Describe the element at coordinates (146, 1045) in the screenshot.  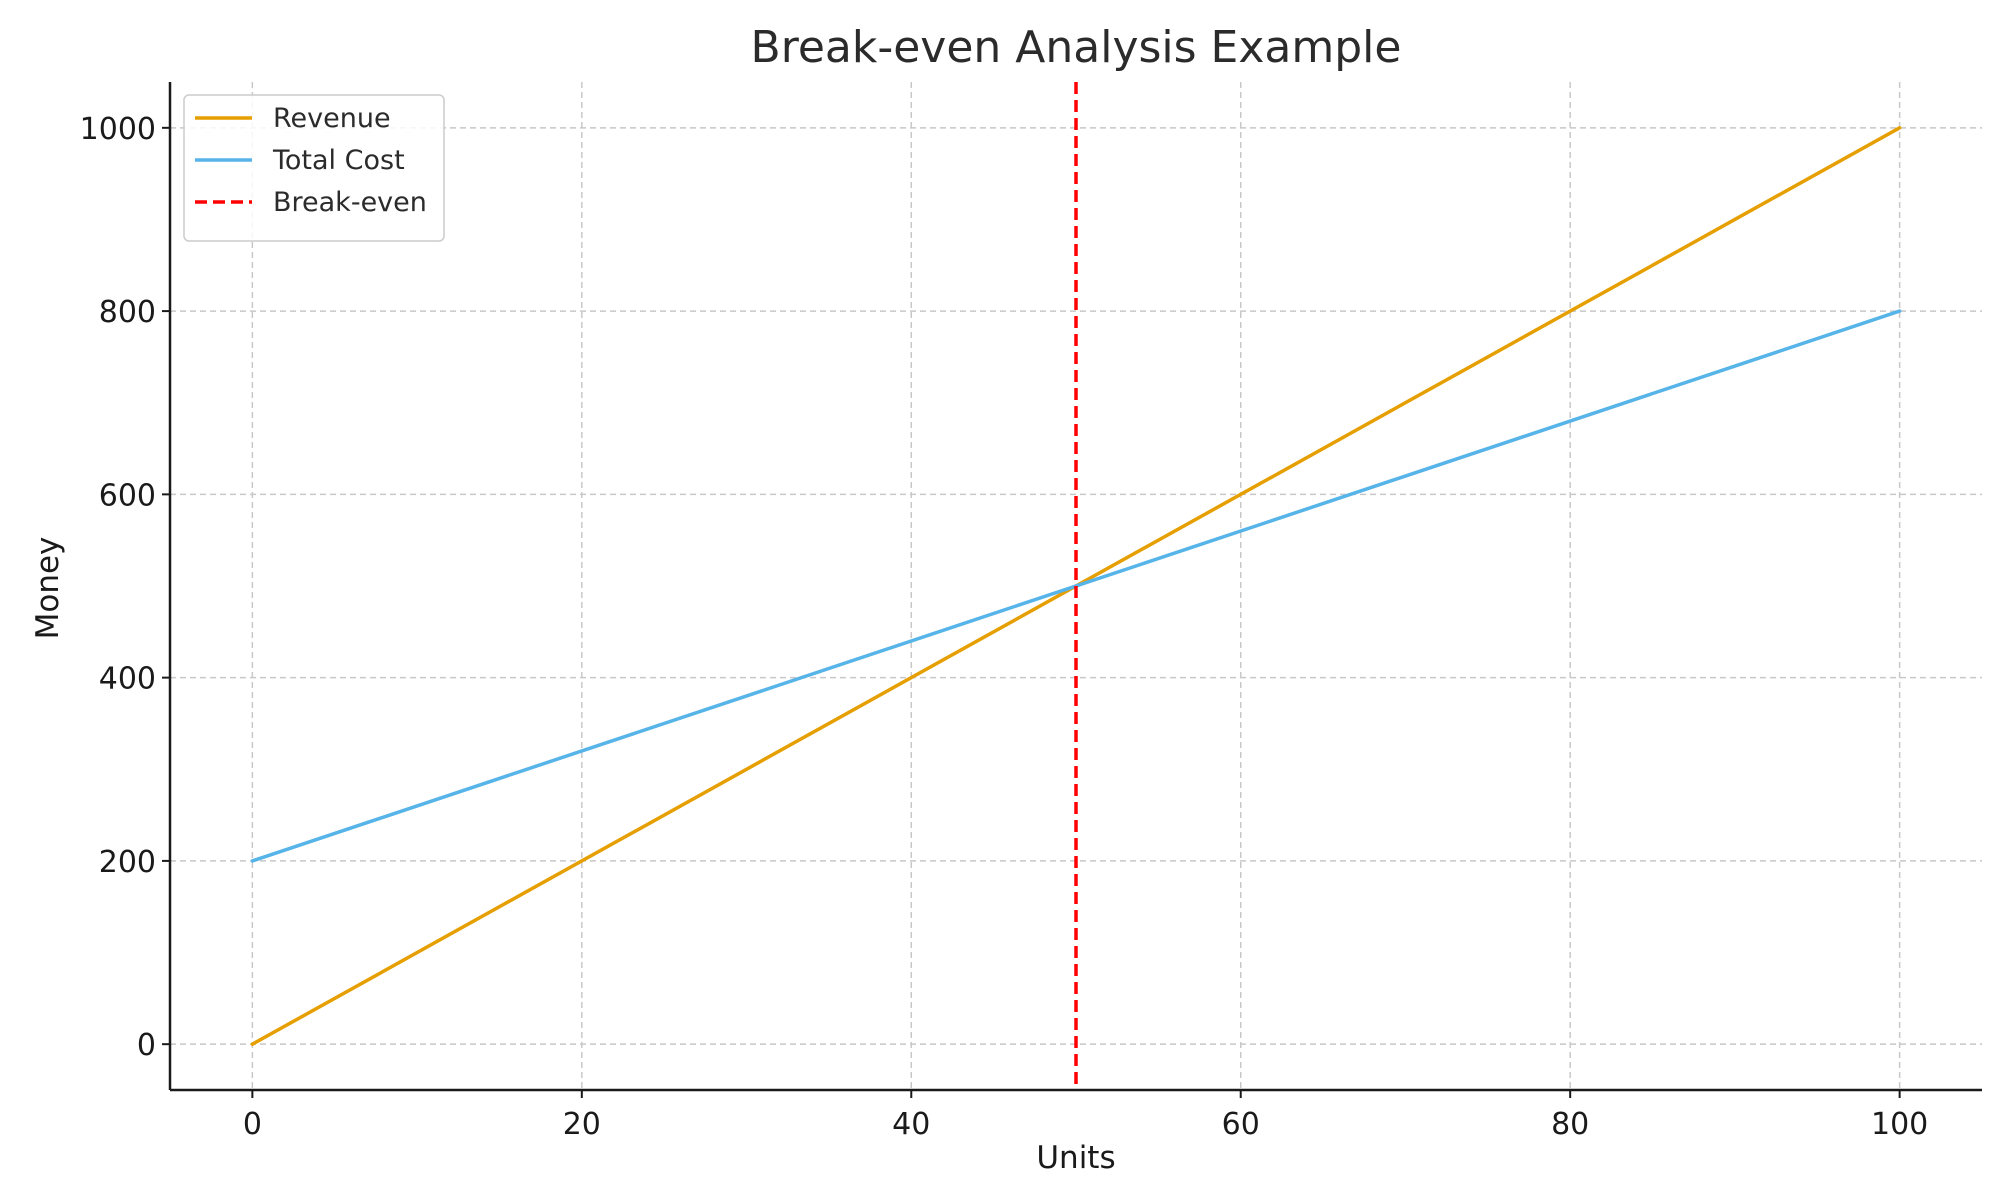
I see `y-tick-label: 0` at that location.